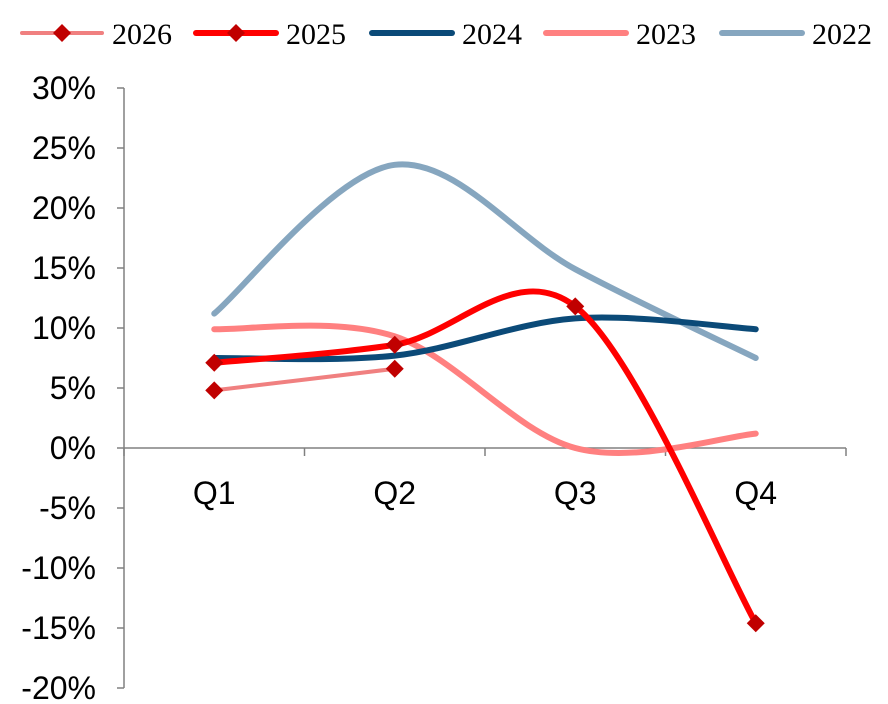 This screenshot has width=888, height=704. Describe the element at coordinates (64, 148) in the screenshot. I see `y-tick-label: 25%` at that location.